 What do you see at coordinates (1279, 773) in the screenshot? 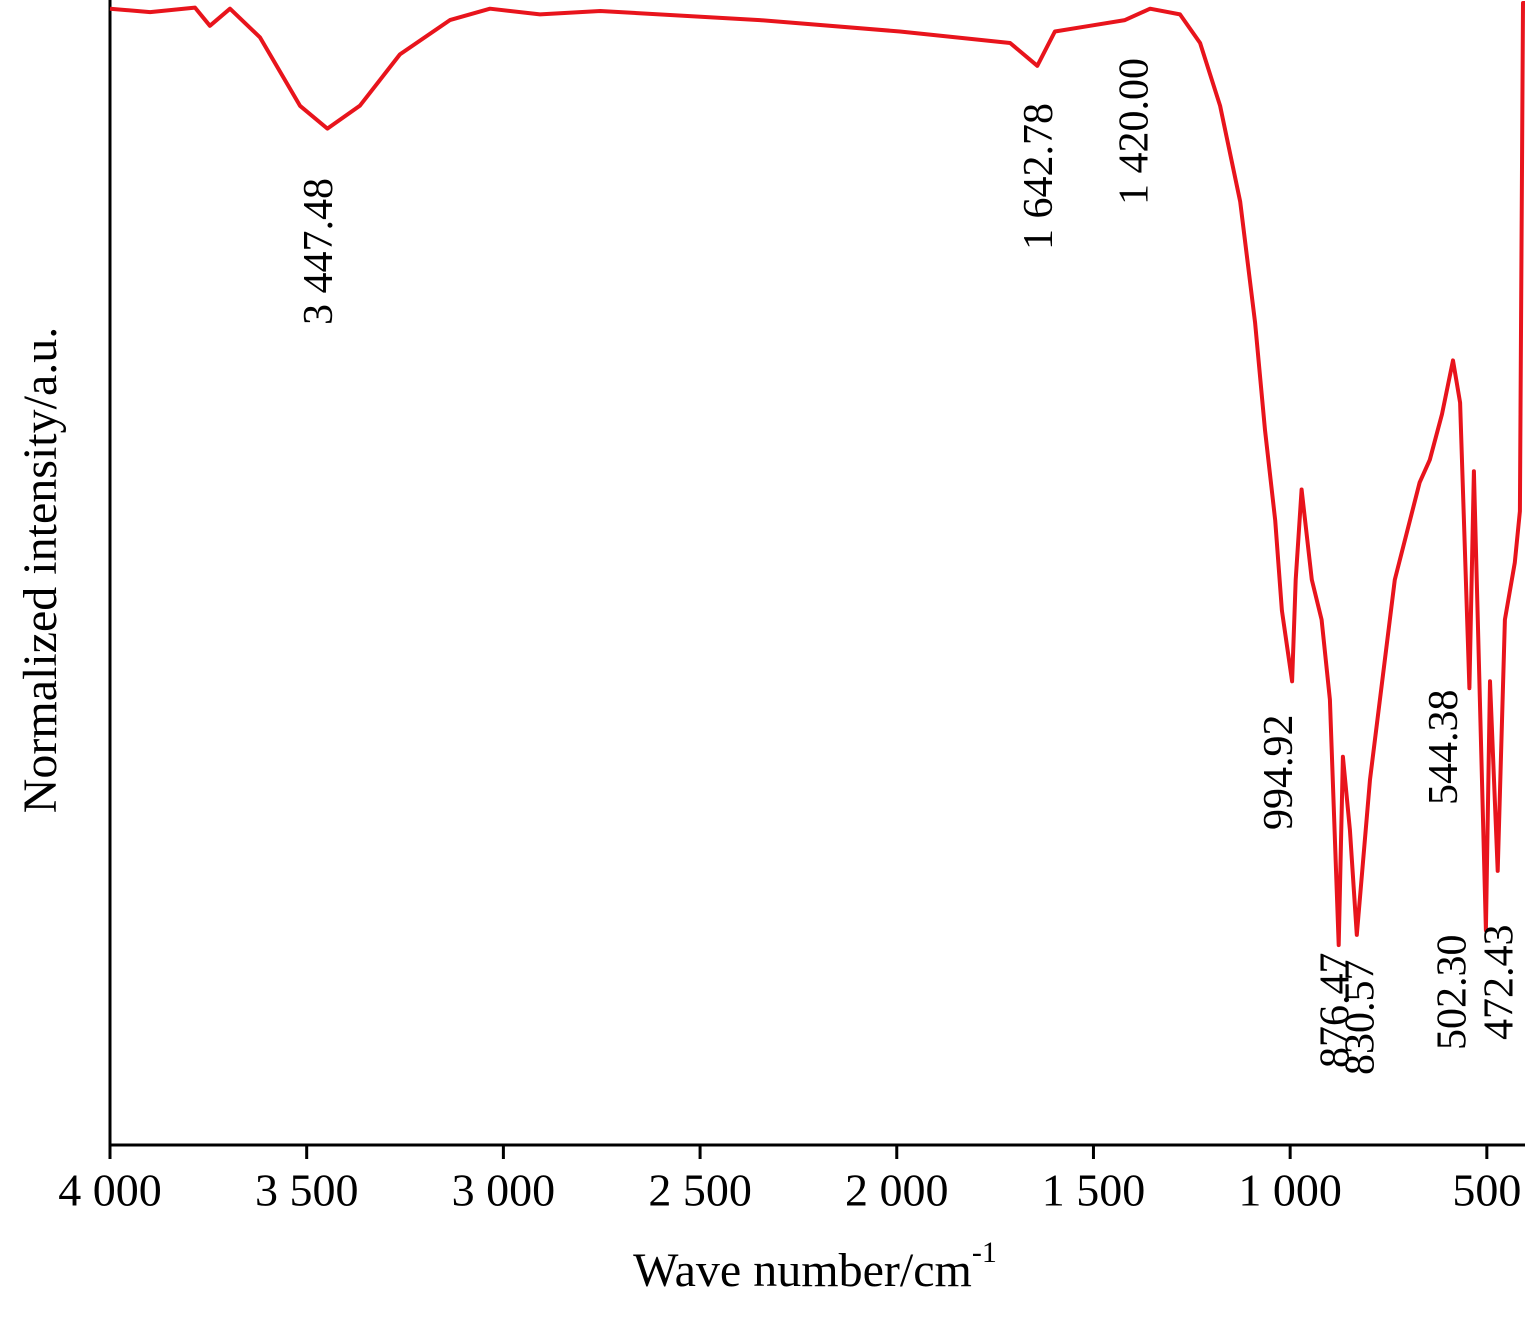
I see `peak-label: 994.92` at bounding box center [1279, 773].